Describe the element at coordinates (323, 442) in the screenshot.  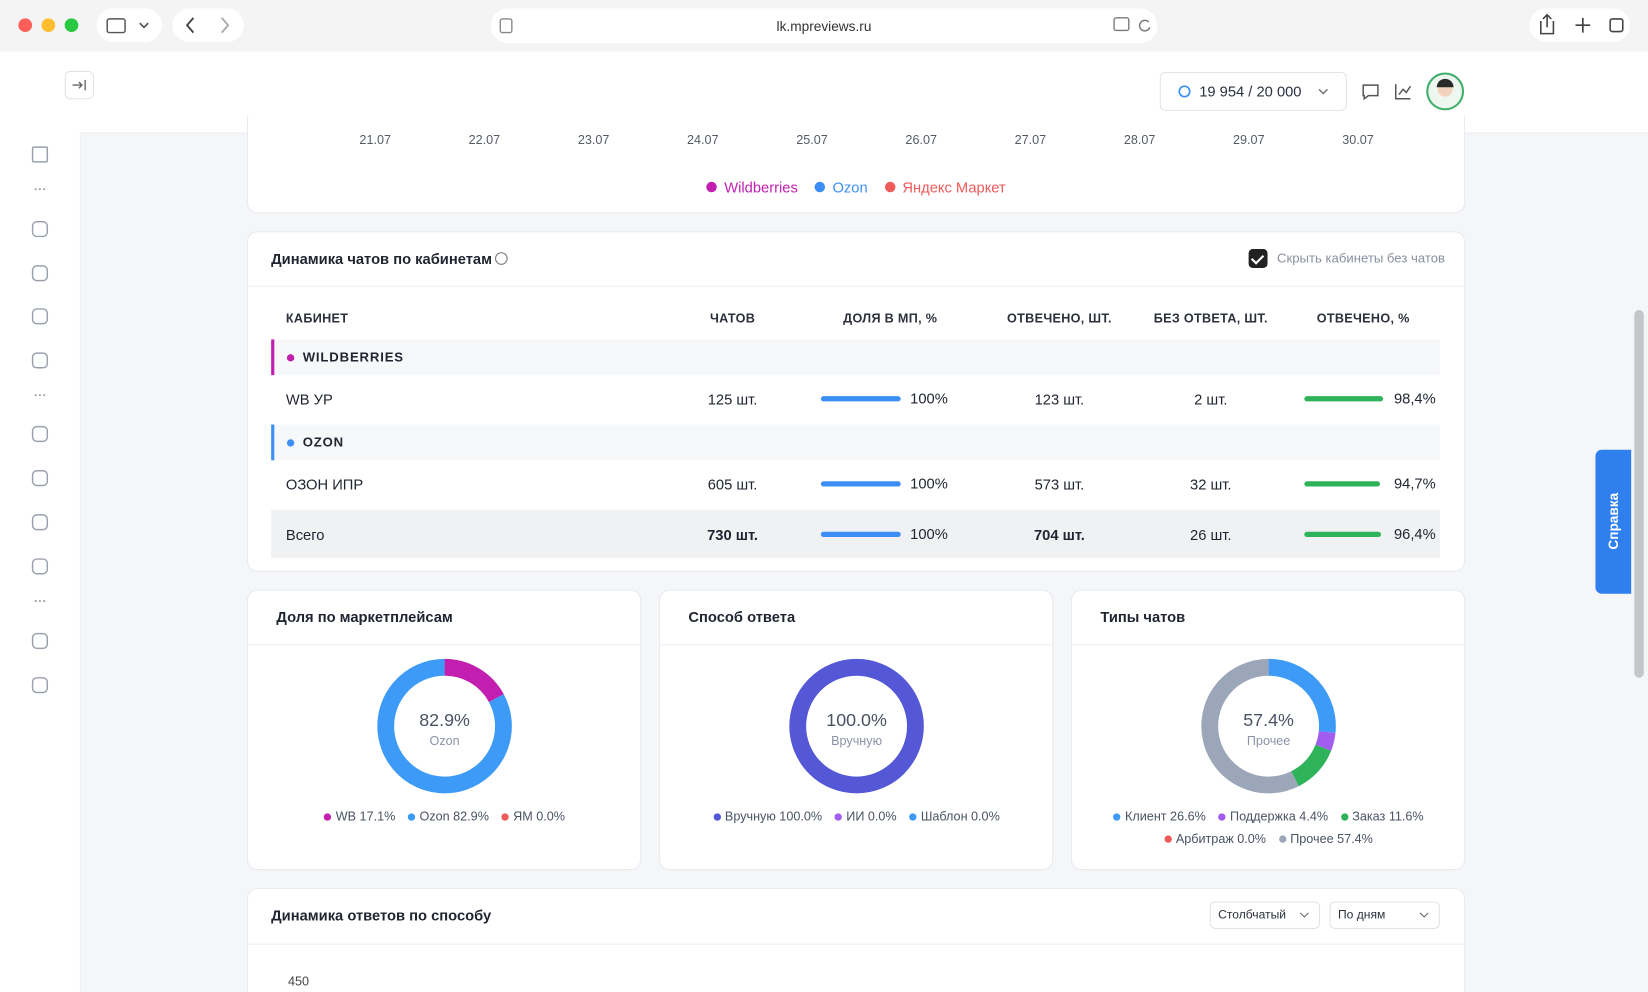
I see `group-name: OZON` at that location.